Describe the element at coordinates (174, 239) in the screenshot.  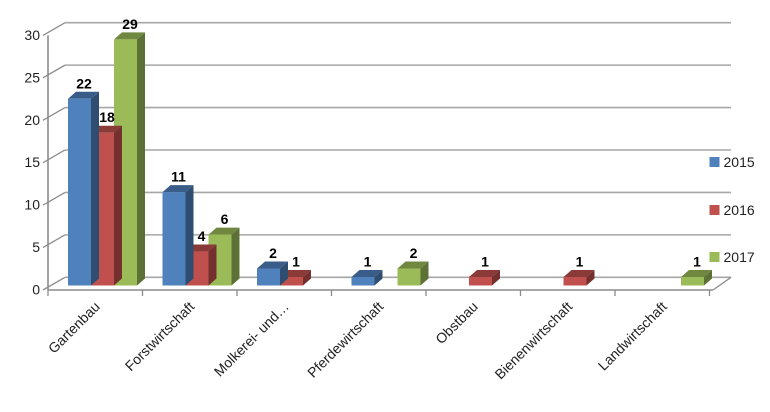
I see `bar-2015-Forstwirtschaft` at that location.